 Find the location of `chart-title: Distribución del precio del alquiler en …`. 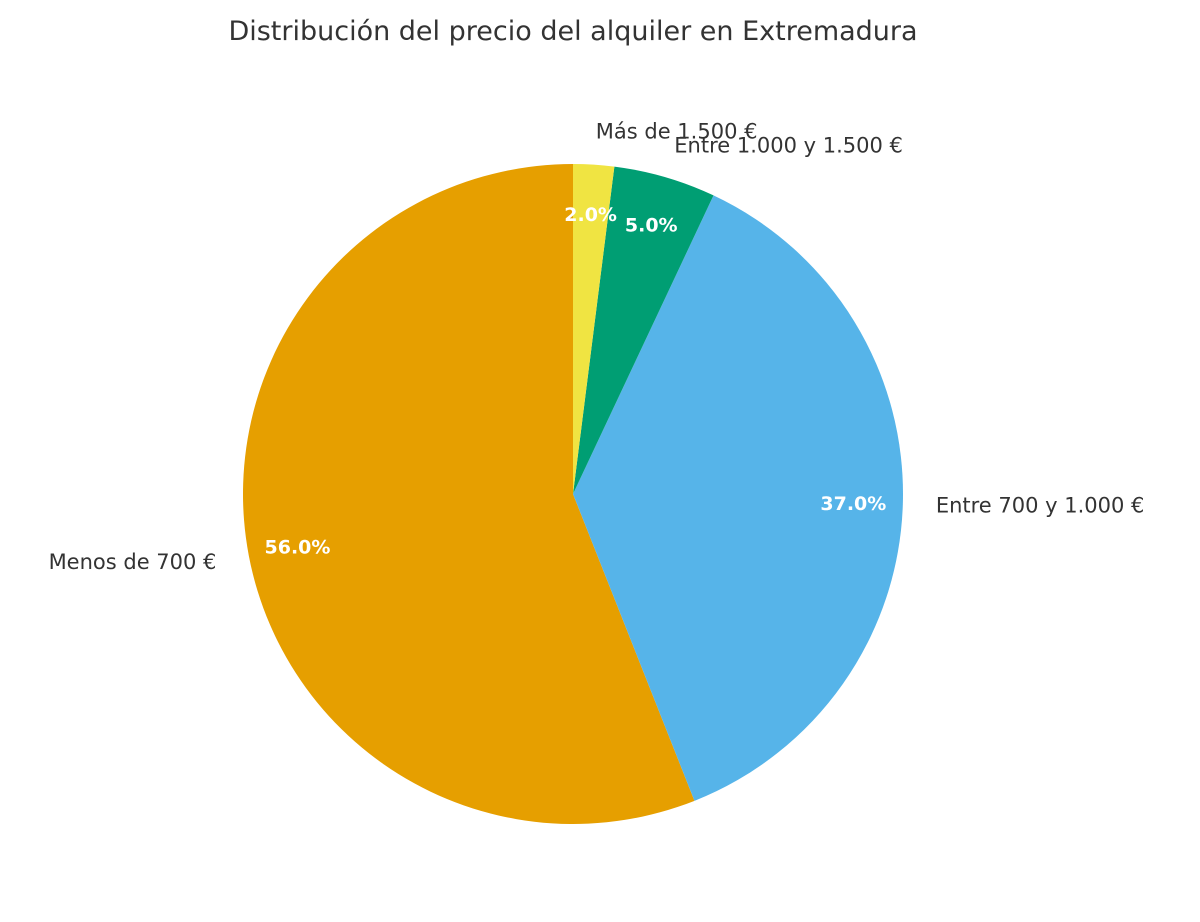

chart-title: Distribución del precio del alquiler en … is located at coordinates (572, 31).